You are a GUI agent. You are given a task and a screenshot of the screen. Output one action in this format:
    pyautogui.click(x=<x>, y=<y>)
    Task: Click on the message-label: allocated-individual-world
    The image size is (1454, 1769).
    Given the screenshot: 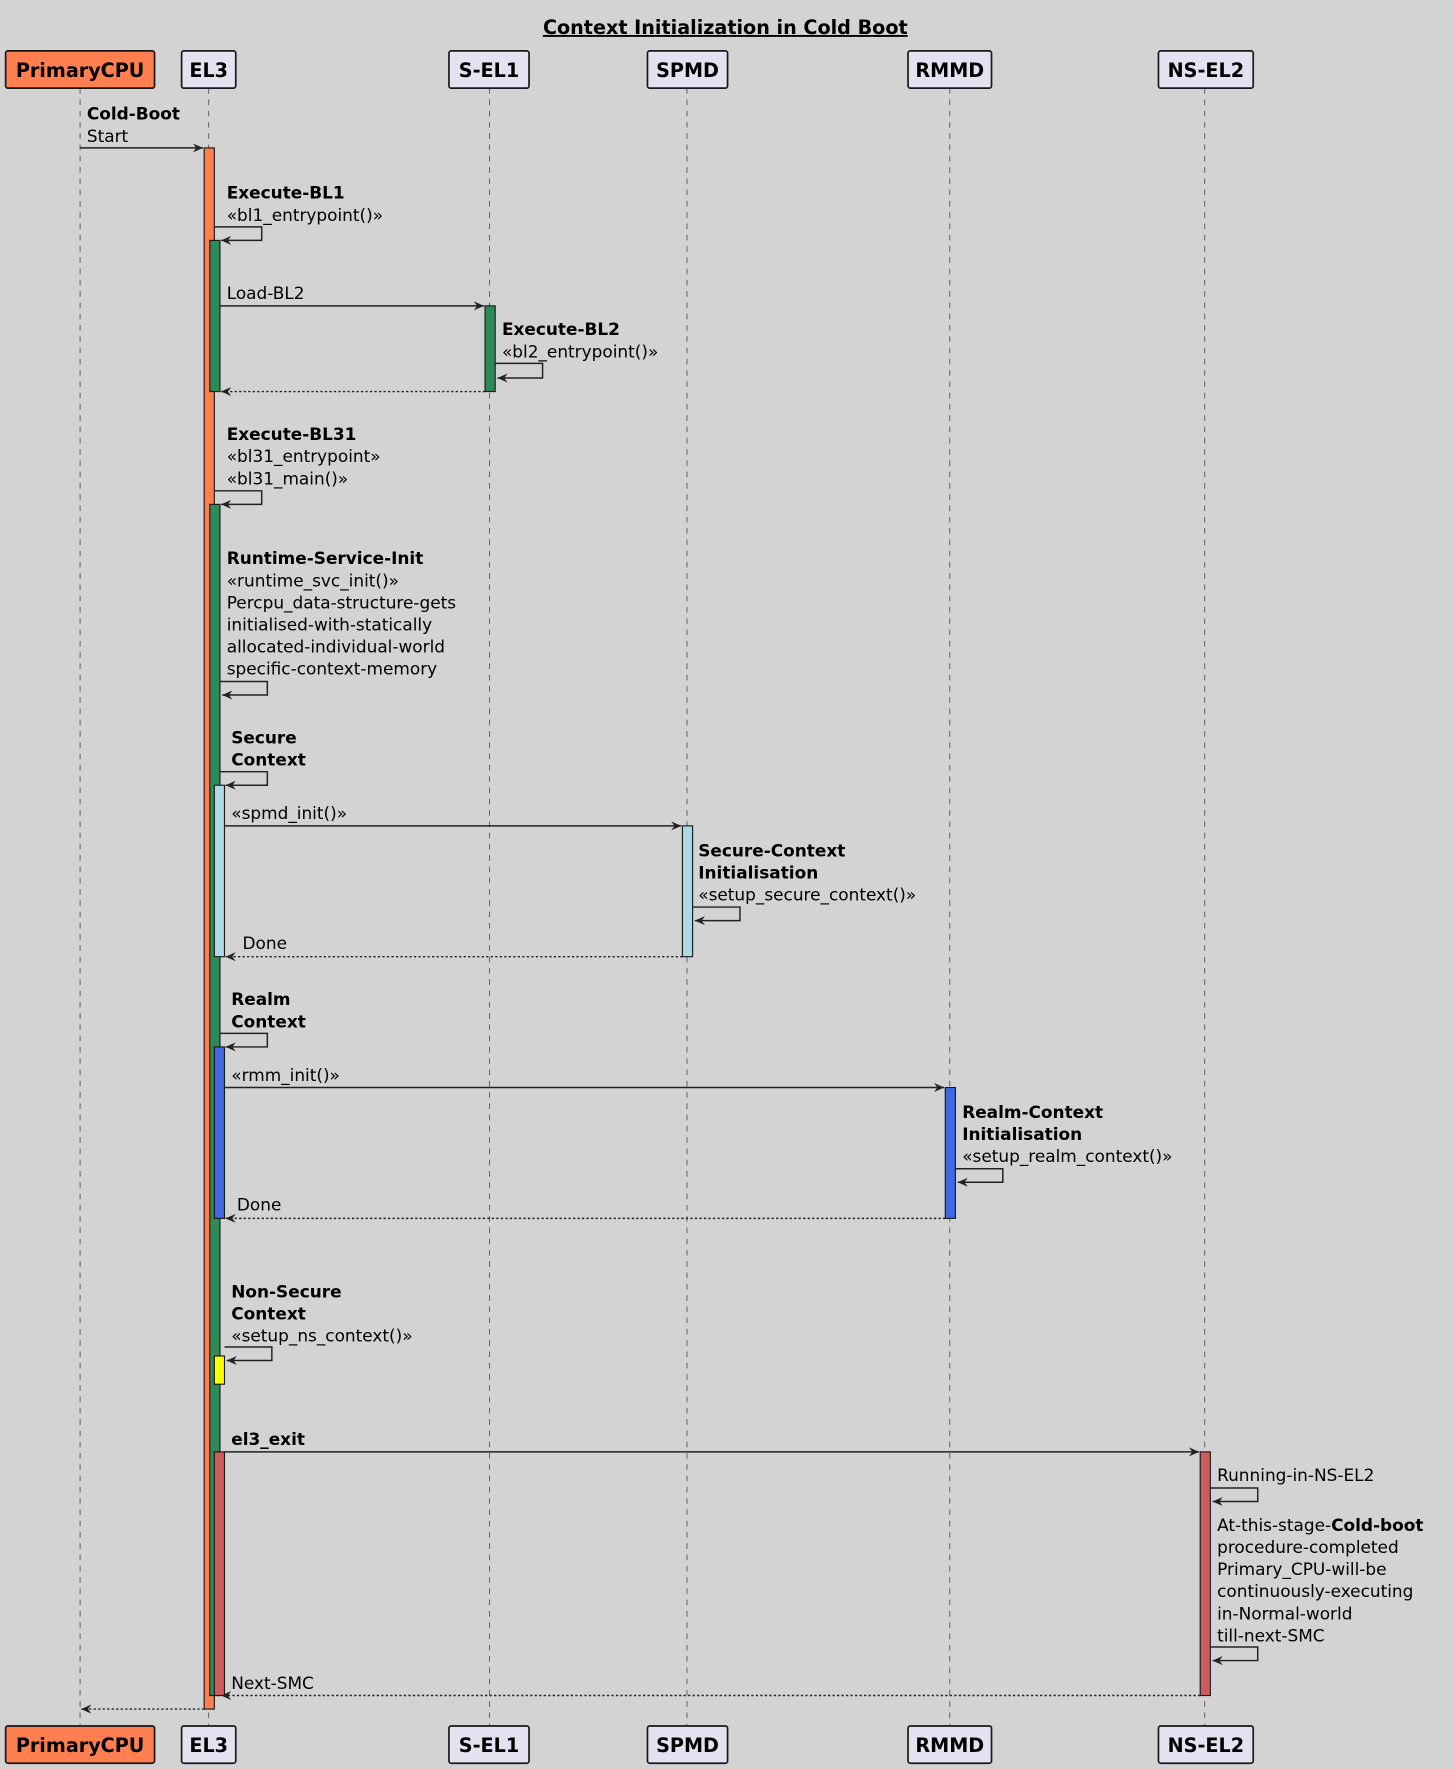 What is the action you would take?
    pyautogui.click(x=336, y=647)
    